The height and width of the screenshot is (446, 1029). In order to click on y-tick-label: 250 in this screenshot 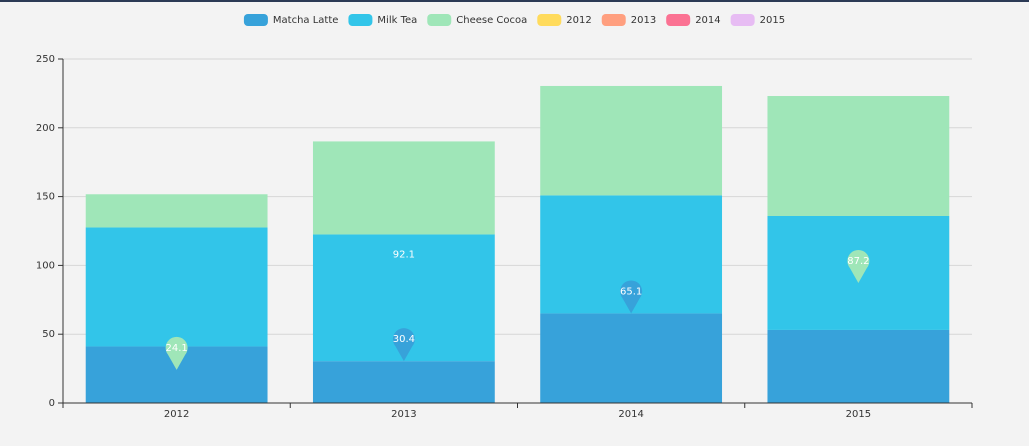, I will do `click(45, 59)`.